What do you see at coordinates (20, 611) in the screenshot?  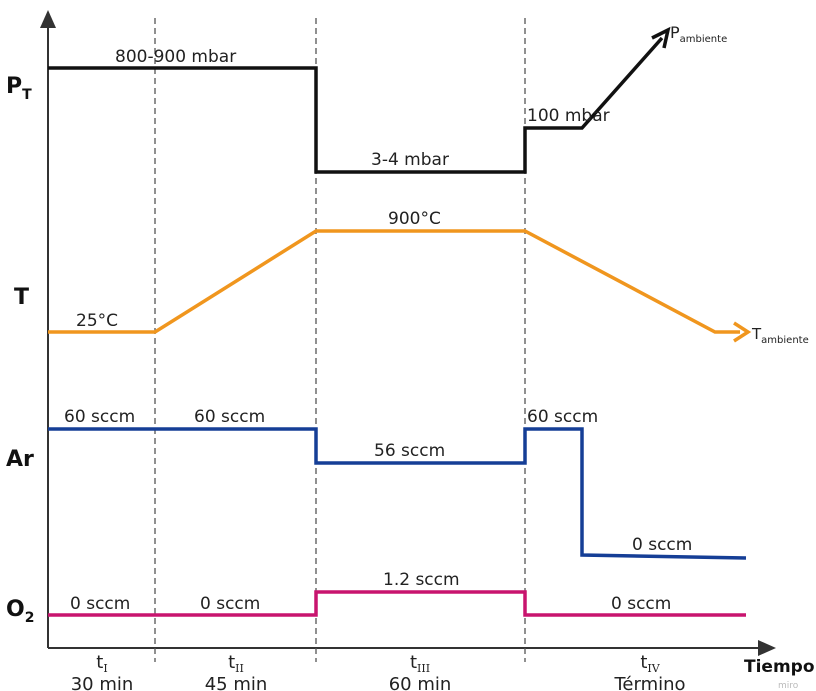 I see `o2-axis-label: O2` at bounding box center [20, 611].